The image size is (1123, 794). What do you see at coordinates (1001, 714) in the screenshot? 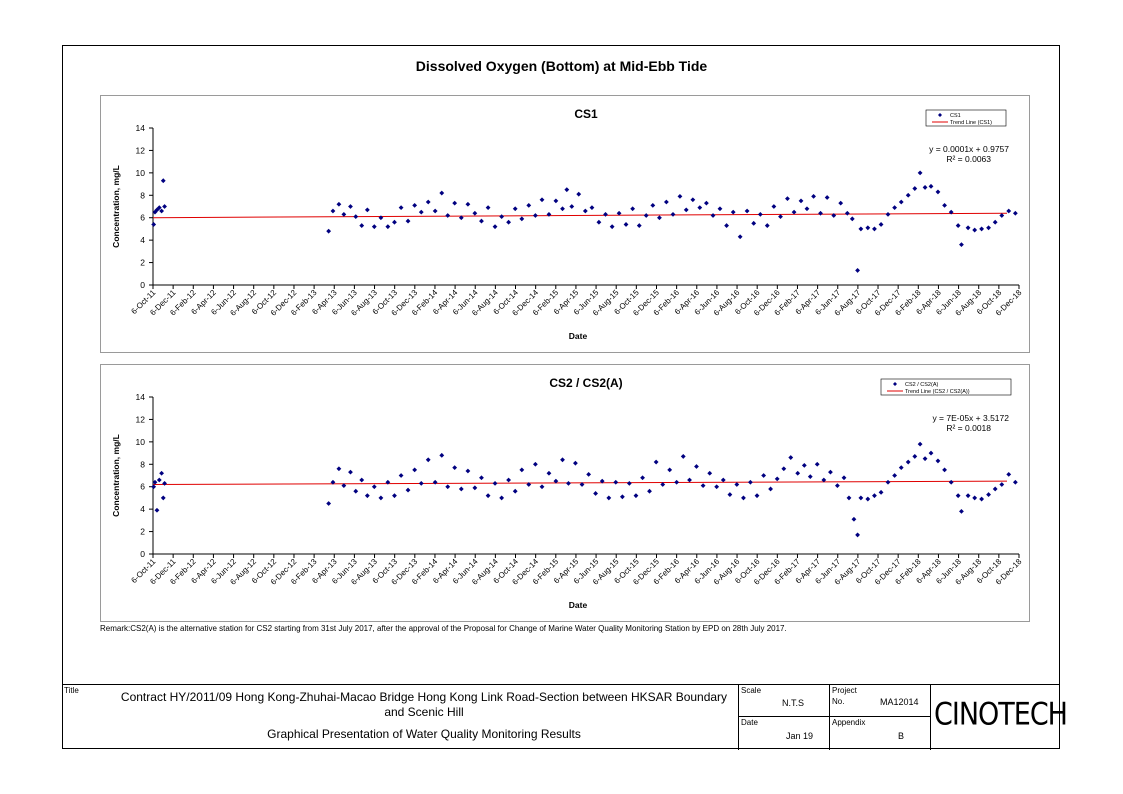
I see `cinotech-logo: CINOTECH` at bounding box center [1001, 714].